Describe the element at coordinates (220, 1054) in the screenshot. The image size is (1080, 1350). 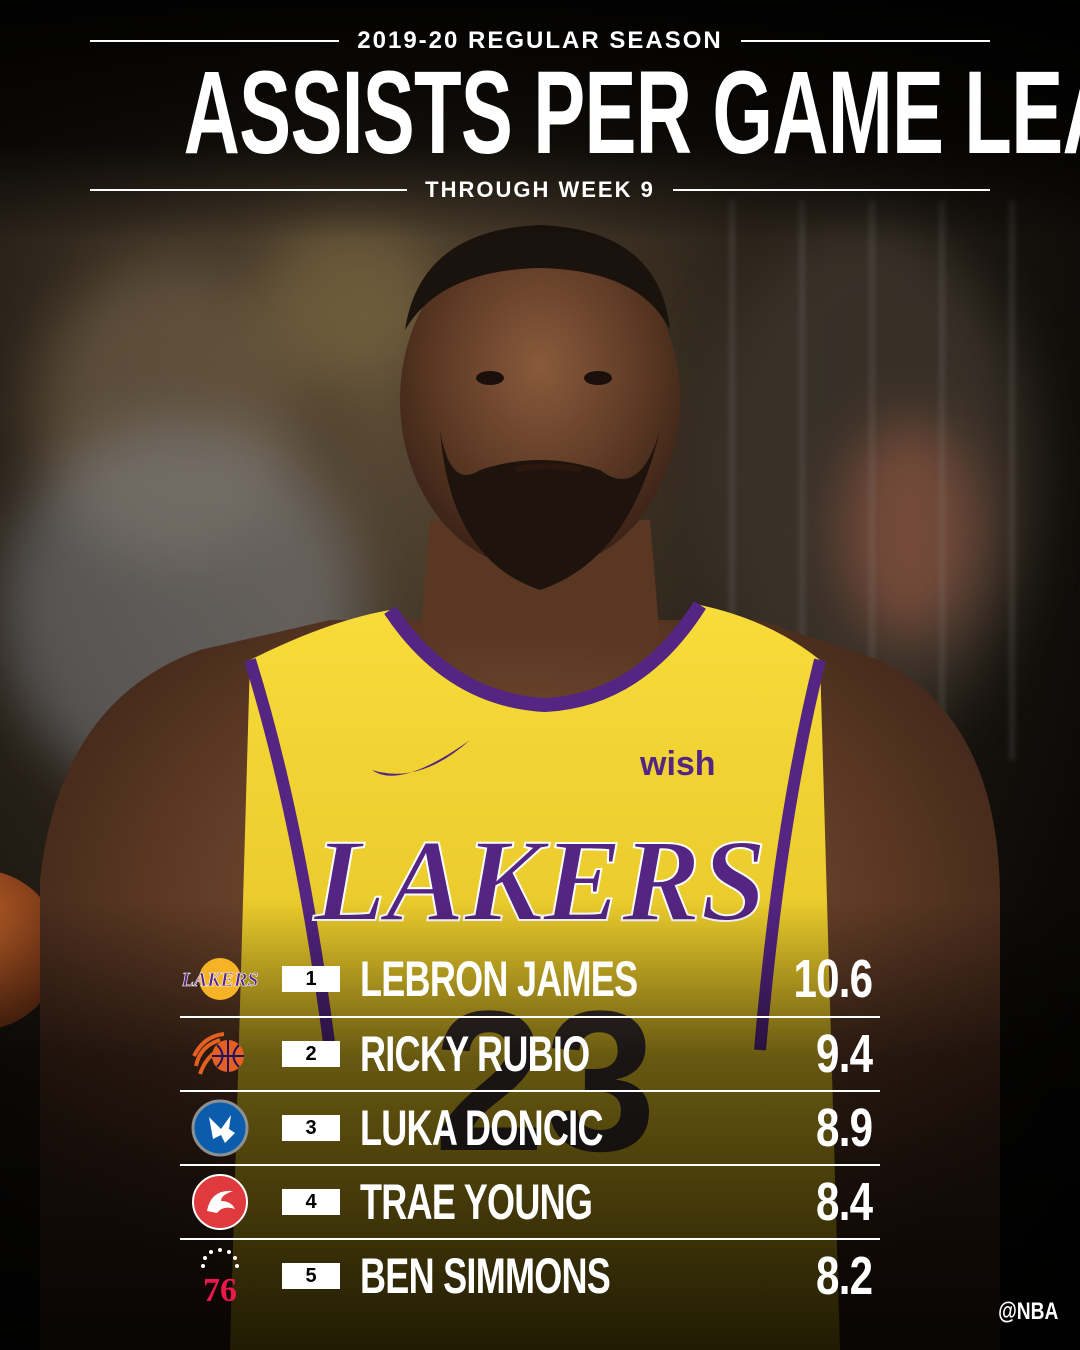
I see `suns-logo-icon` at that location.